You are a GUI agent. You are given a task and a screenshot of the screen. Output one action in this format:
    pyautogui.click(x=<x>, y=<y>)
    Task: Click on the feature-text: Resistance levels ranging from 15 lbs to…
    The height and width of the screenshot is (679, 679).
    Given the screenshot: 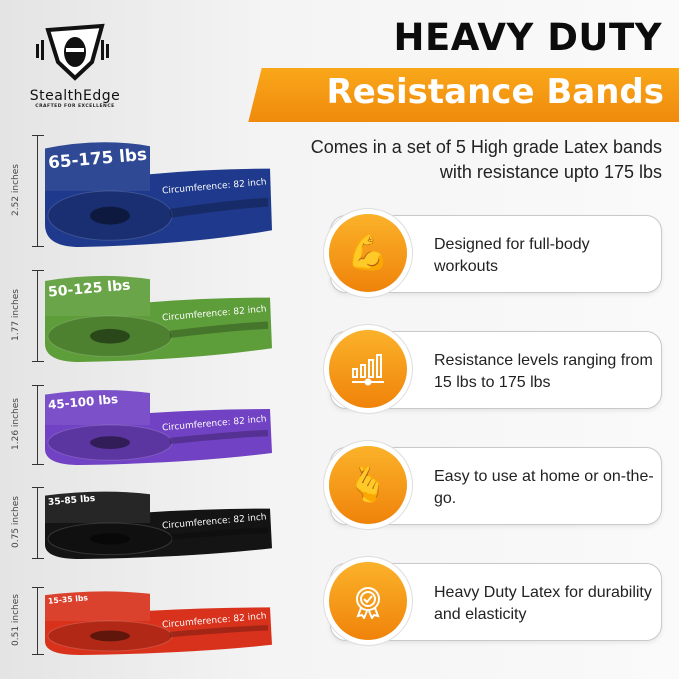 What is the action you would take?
    pyautogui.click(x=543, y=371)
    